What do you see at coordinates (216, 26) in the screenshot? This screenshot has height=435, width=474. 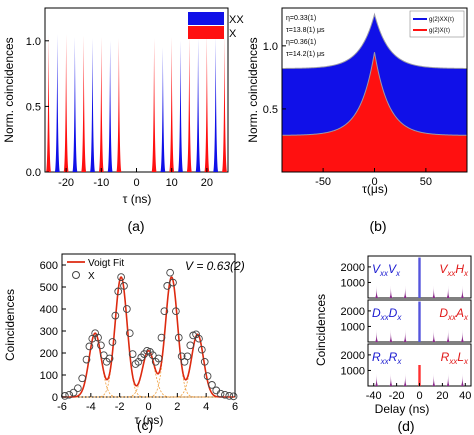 I see `chart-a-legend: XX X` at bounding box center [216, 26].